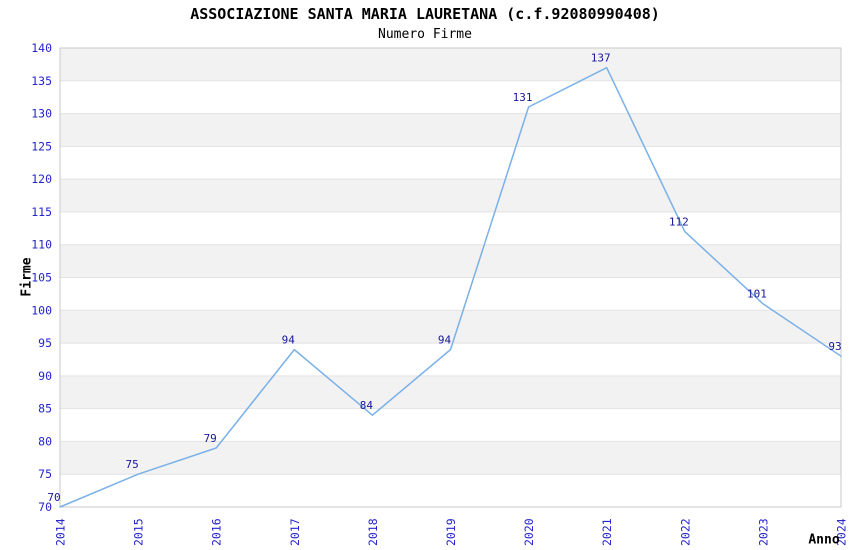 The width and height of the screenshot is (850, 550). What do you see at coordinates (601, 58) in the screenshot?
I see `data-point-label: 137` at bounding box center [601, 58].